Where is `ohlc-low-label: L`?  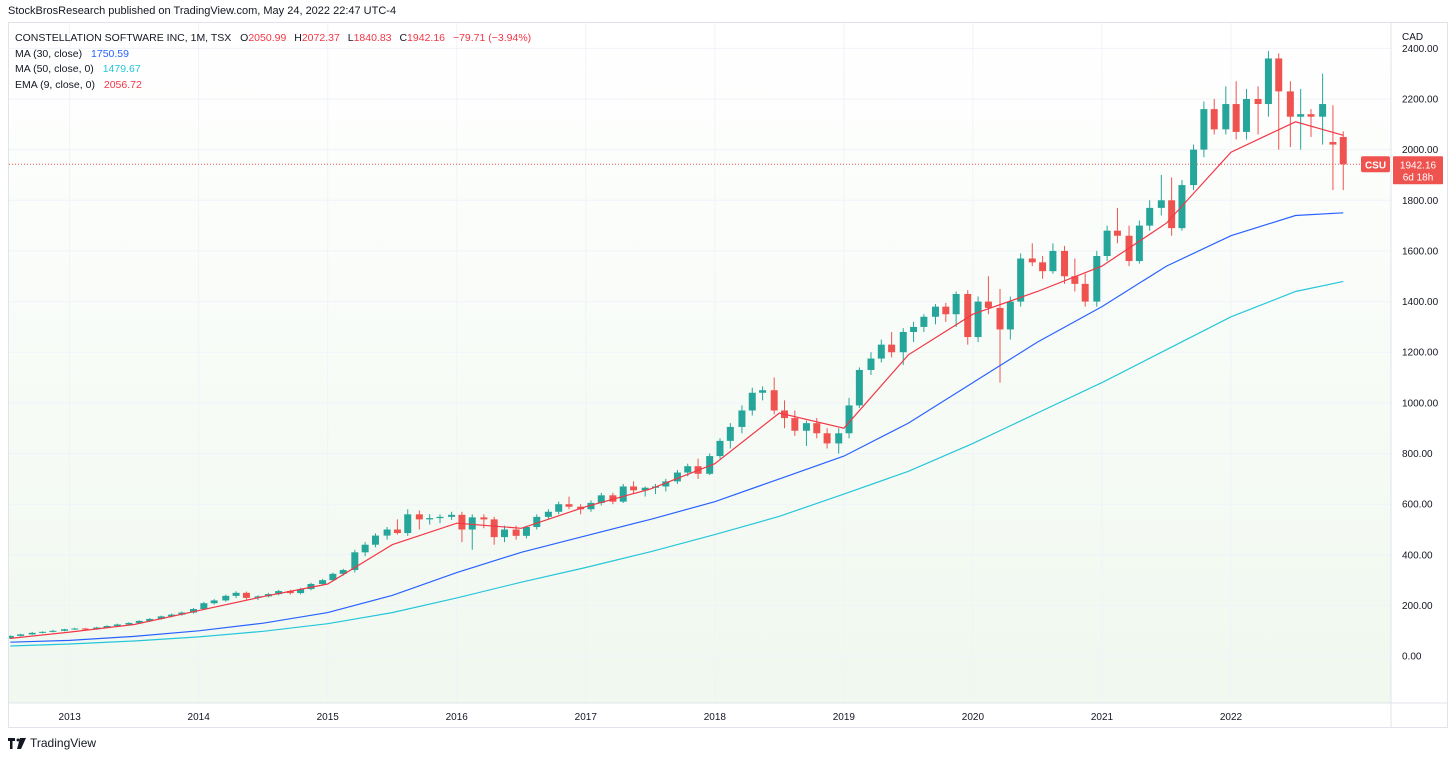
ohlc-low-label: L is located at coordinates (350, 38).